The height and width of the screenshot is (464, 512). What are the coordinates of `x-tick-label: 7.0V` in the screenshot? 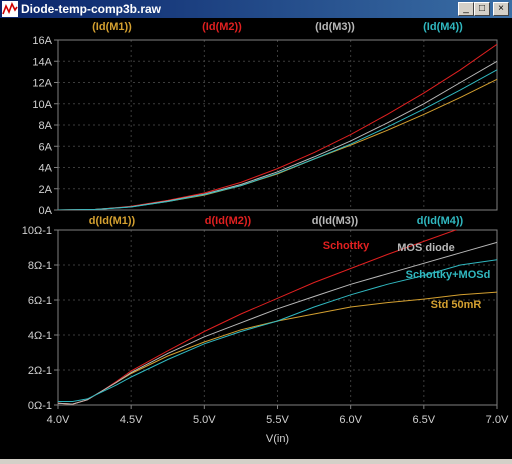 It's located at (497, 420).